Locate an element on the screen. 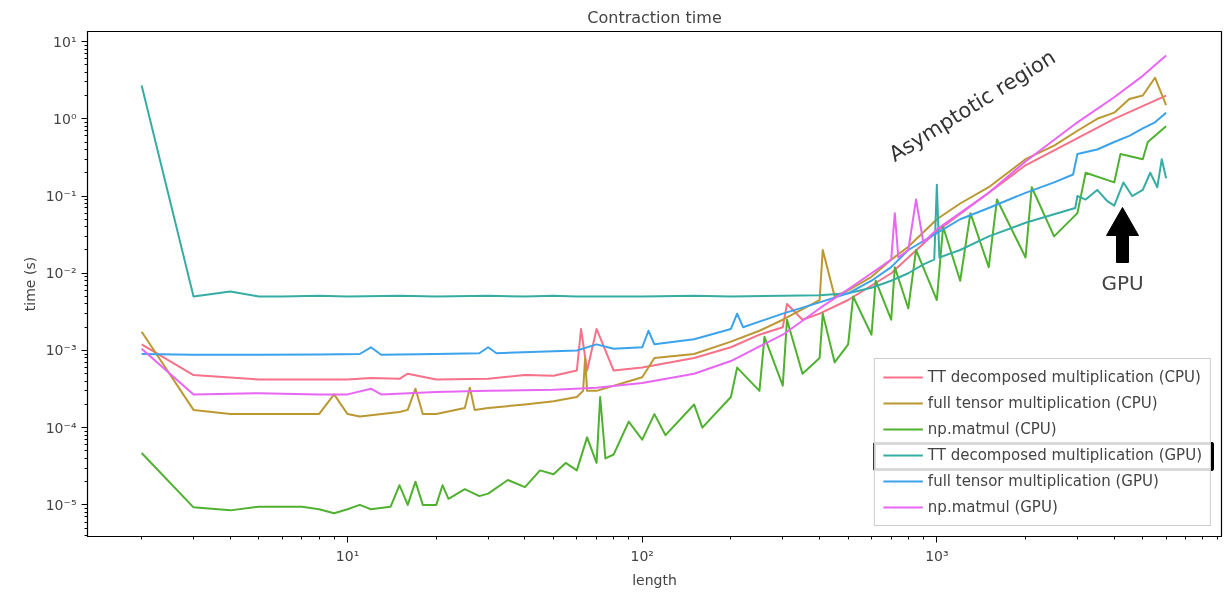 The image size is (1225, 597). x-tick-label: 10³ is located at coordinates (937, 555).